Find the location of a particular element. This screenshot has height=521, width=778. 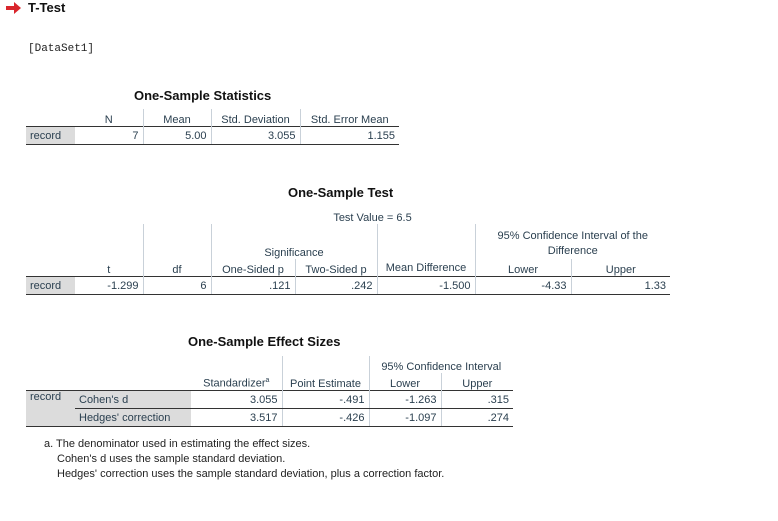

dataset-label: [DataSet1] is located at coordinates (61, 49).